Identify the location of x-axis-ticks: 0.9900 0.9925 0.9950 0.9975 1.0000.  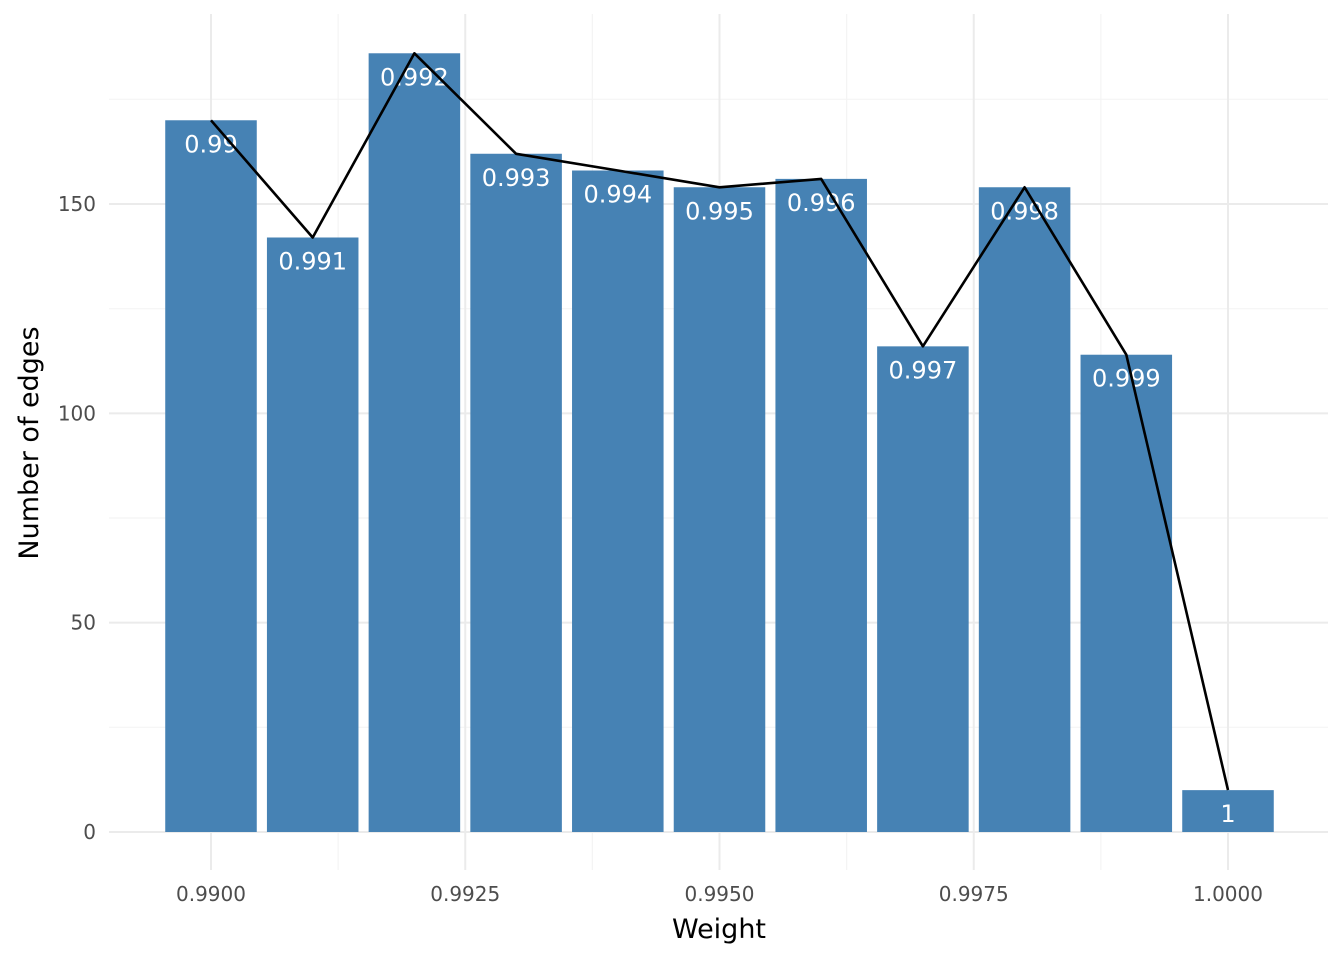
(719, 894).